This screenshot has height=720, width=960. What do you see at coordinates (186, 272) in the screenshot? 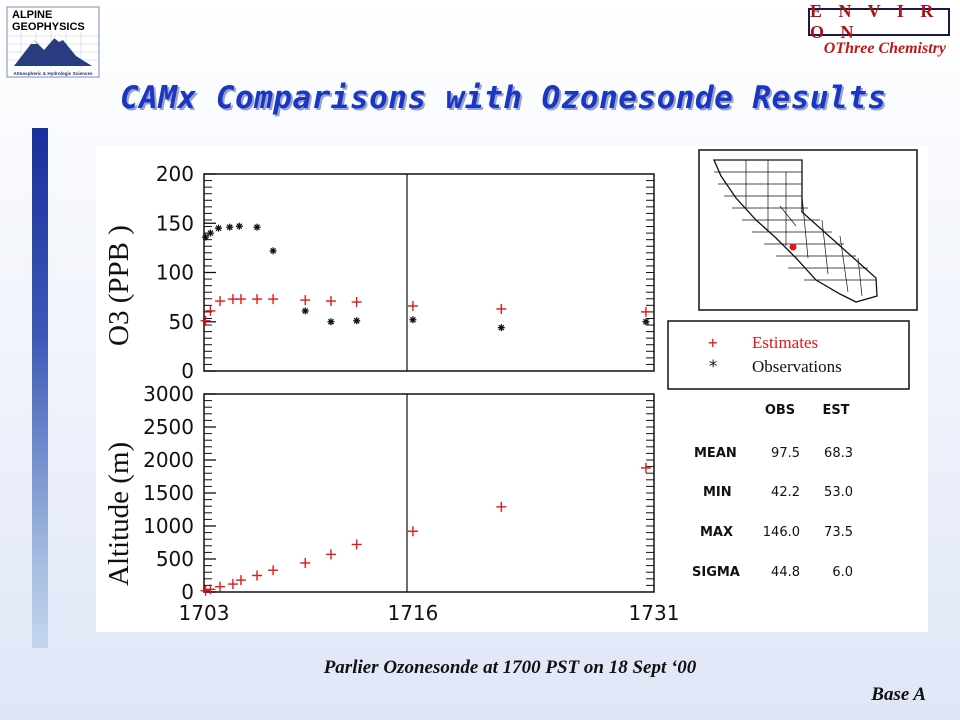
I see `o3-y-tick-labels: 0 50 100 150 200` at bounding box center [186, 272].